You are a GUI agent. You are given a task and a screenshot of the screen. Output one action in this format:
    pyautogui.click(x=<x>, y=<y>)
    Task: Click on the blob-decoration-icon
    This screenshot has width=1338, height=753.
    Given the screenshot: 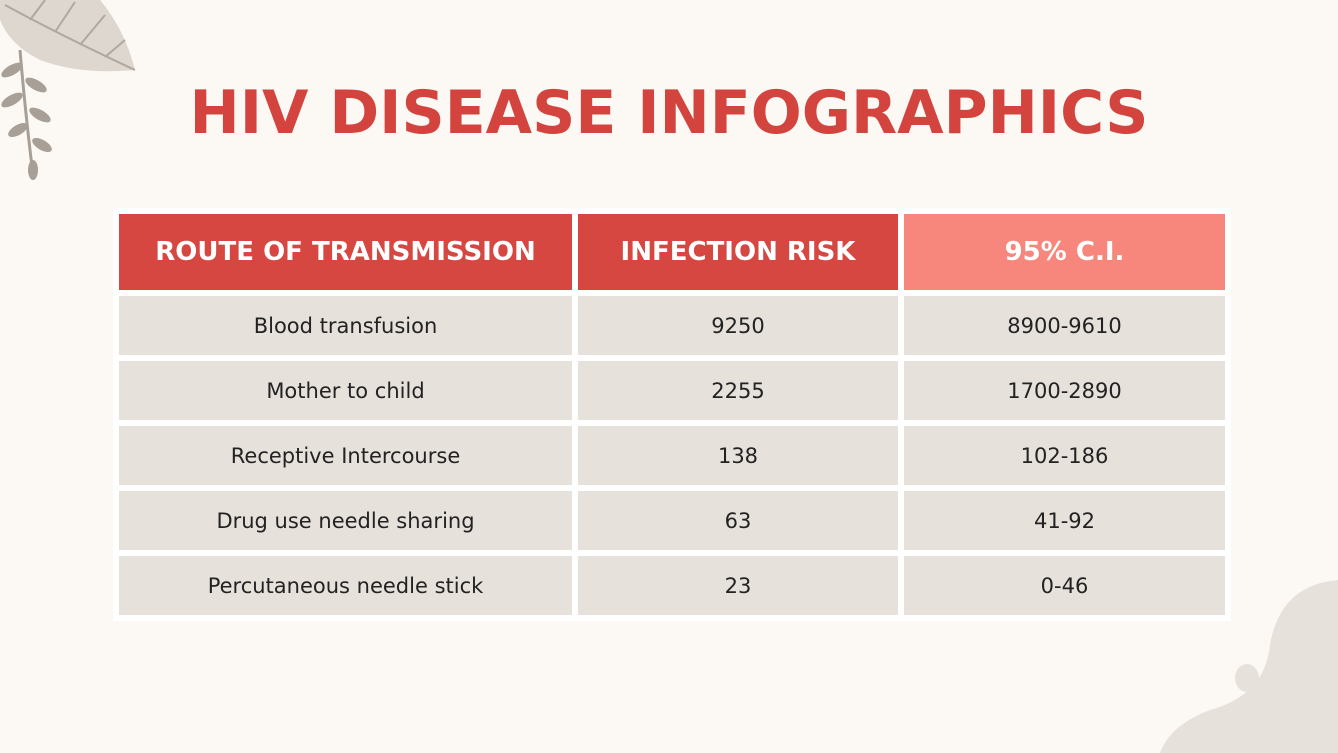 What is the action you would take?
    pyautogui.click(x=1249, y=666)
    